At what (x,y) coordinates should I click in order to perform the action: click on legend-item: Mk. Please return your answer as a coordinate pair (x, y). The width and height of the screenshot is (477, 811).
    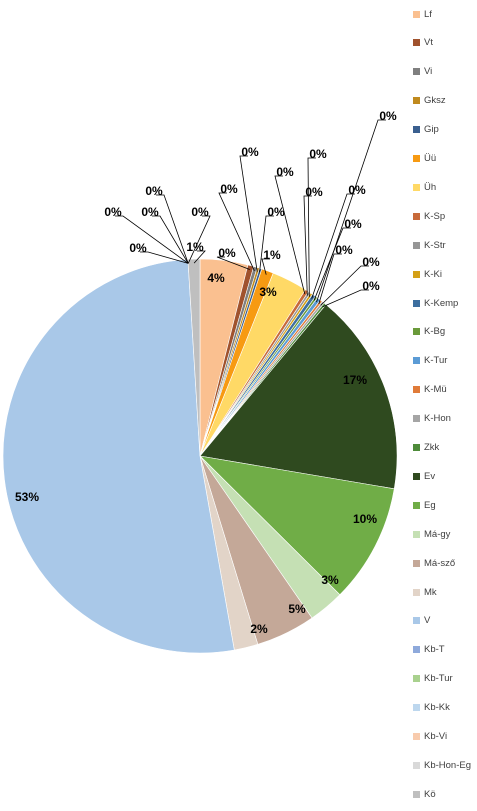
    Looking at the image, I should click on (425, 592).